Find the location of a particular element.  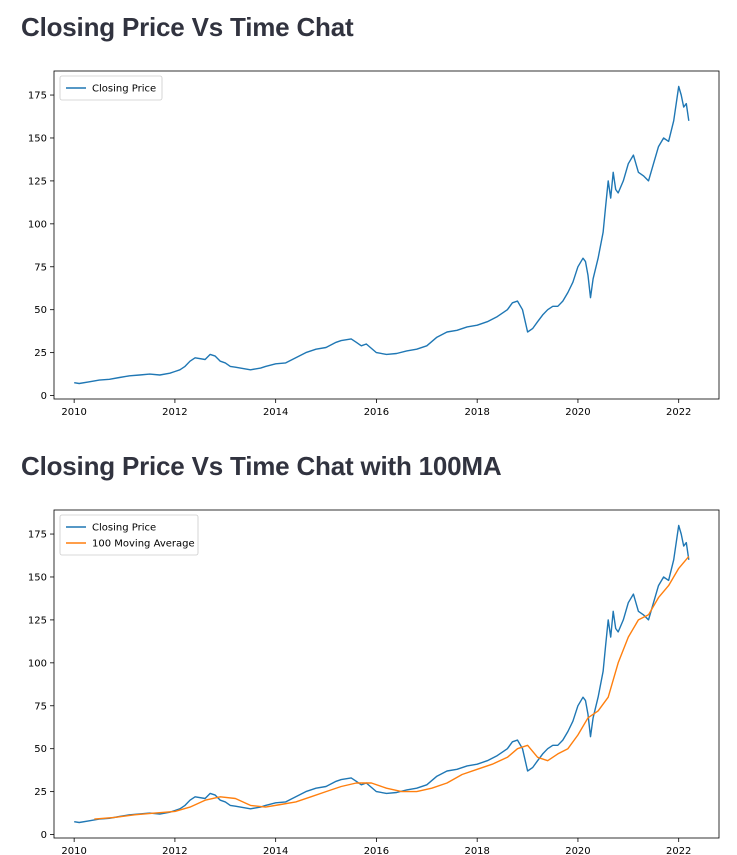

chart2-heading: Closing Price Vs Time Chat with 100MA is located at coordinates (261, 466).